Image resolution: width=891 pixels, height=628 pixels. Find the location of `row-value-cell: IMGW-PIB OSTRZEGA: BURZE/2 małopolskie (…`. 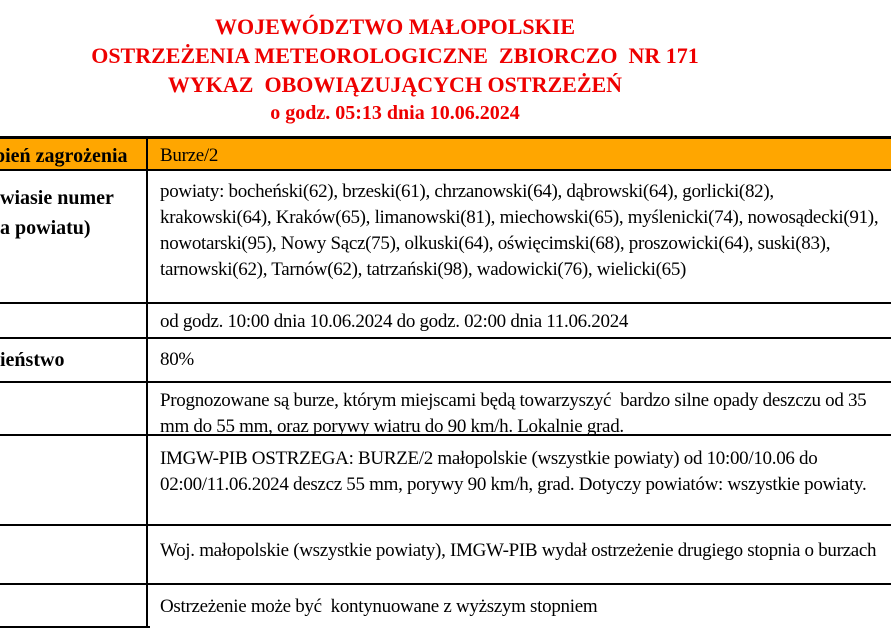

row-value-cell: IMGW-PIB OSTRZEGA: BURZE/2 małopolskie (… is located at coordinates (513, 471).